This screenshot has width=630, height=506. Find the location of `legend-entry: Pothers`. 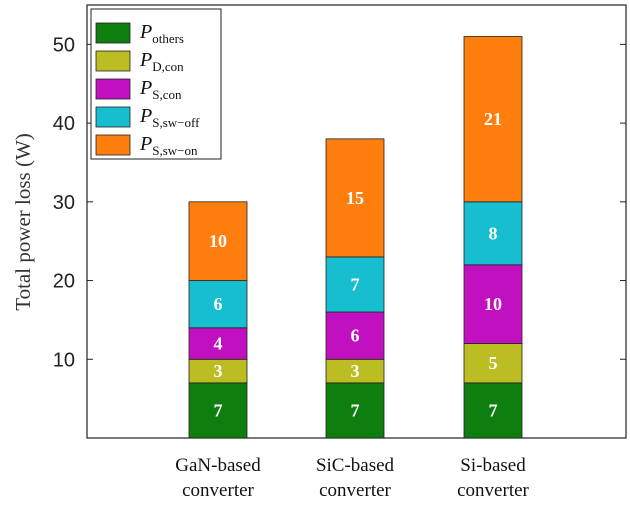

legend-entry: Pothers is located at coordinates (161, 33).